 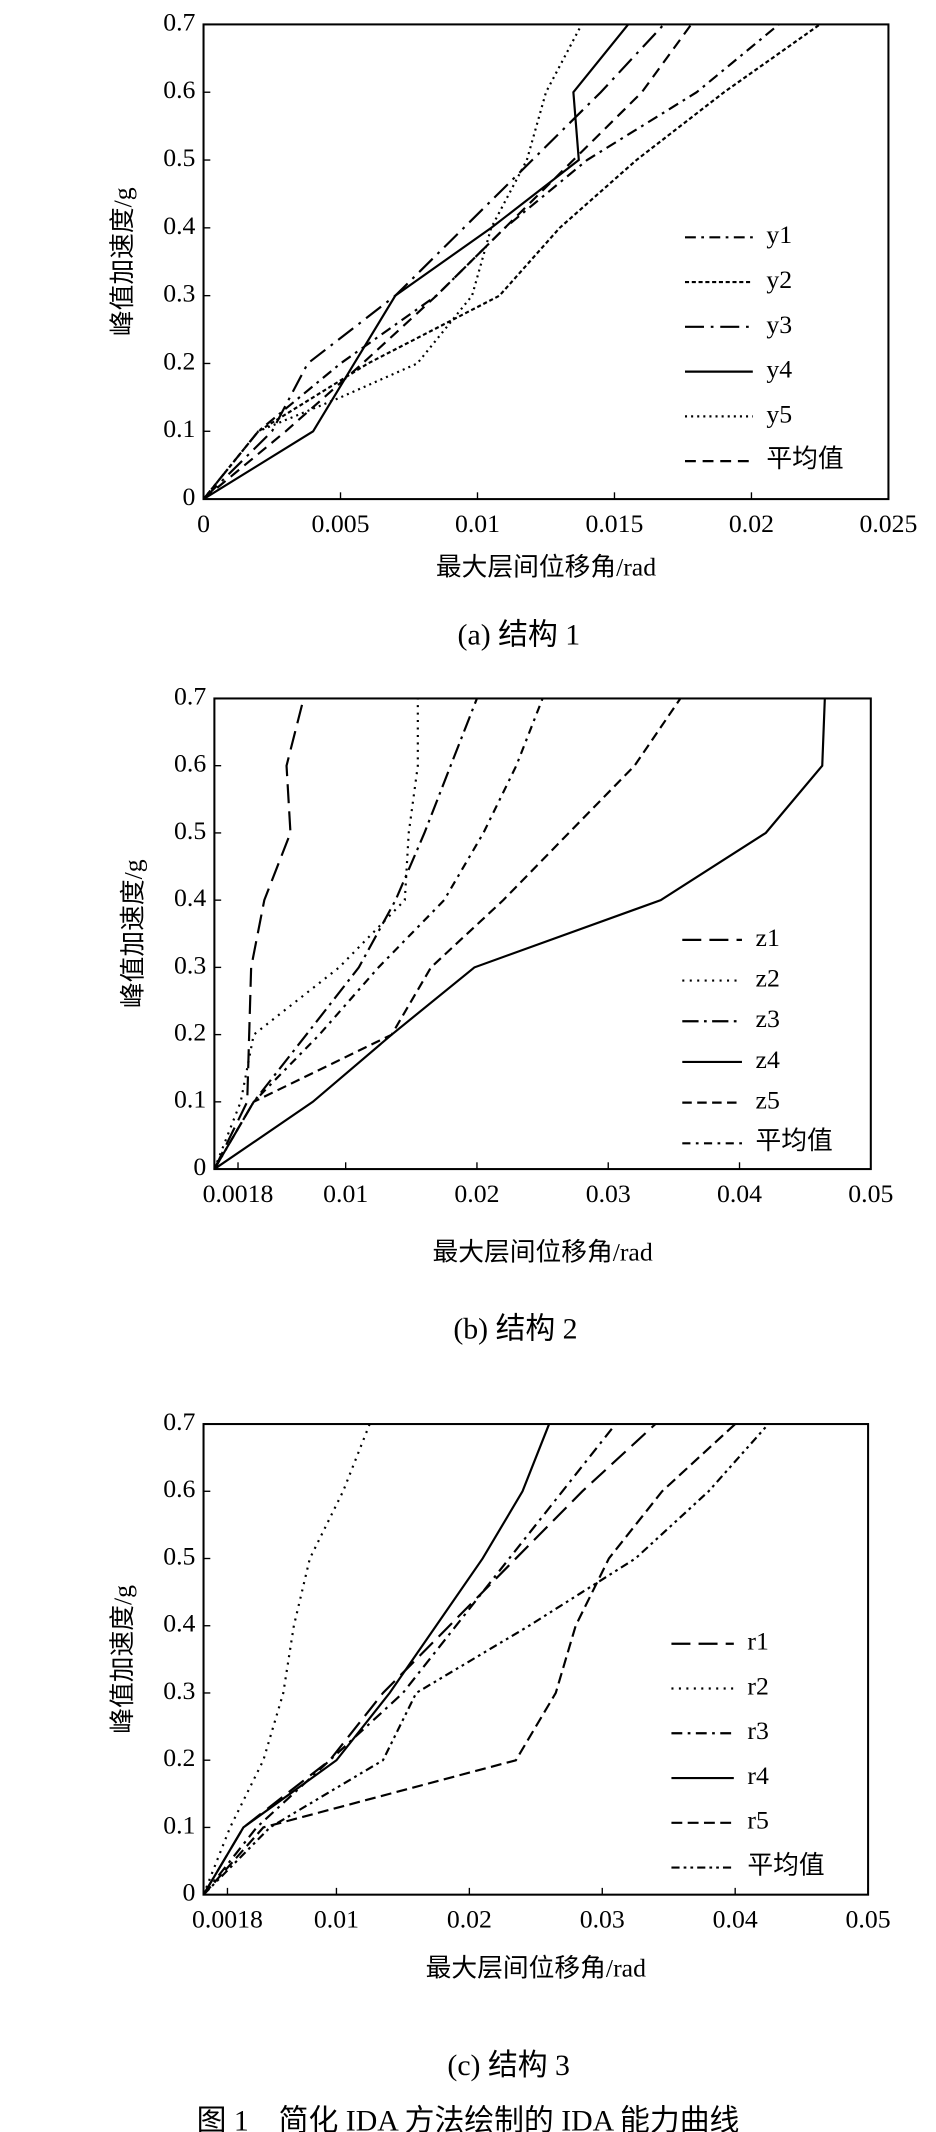 What do you see at coordinates (757, 1820) in the screenshot?
I see `legend-label: r5` at bounding box center [757, 1820].